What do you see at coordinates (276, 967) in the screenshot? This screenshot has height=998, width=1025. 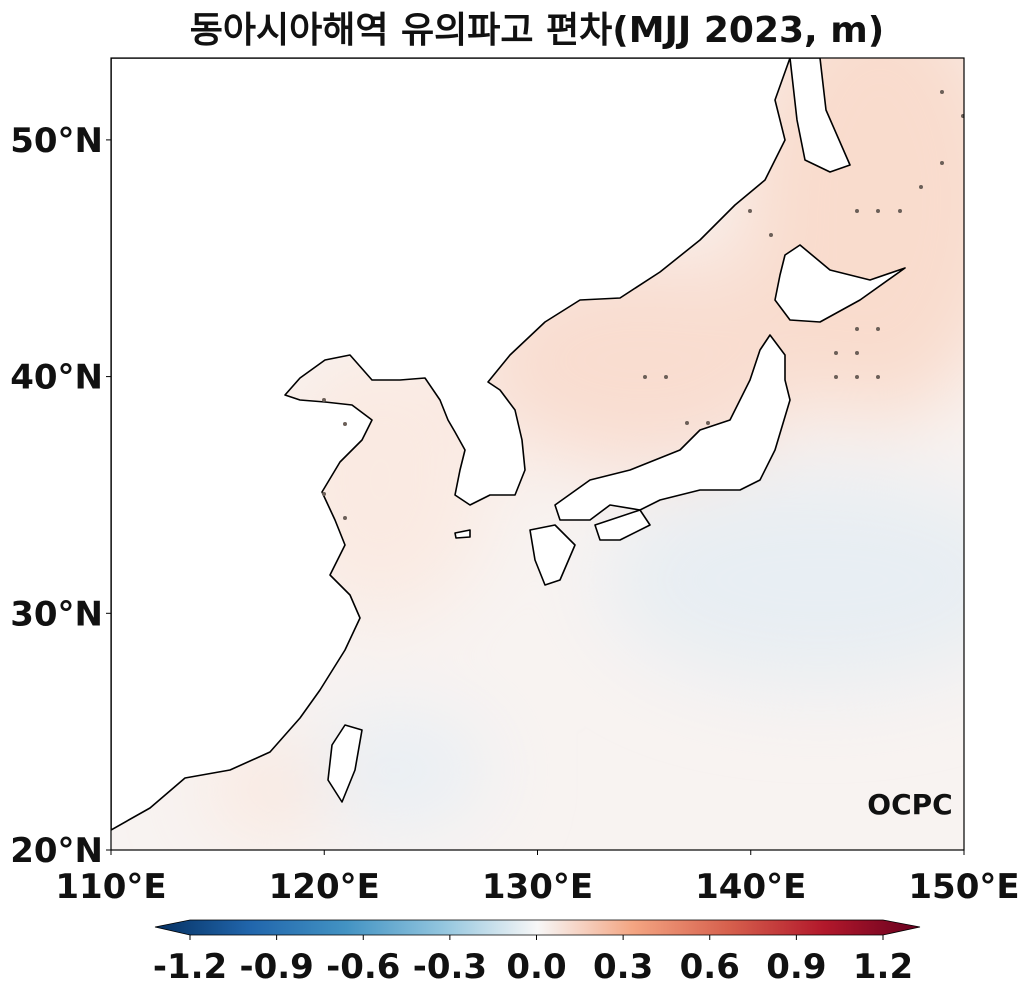 I see `colorbar-tick-label: -0.9` at bounding box center [276, 967].